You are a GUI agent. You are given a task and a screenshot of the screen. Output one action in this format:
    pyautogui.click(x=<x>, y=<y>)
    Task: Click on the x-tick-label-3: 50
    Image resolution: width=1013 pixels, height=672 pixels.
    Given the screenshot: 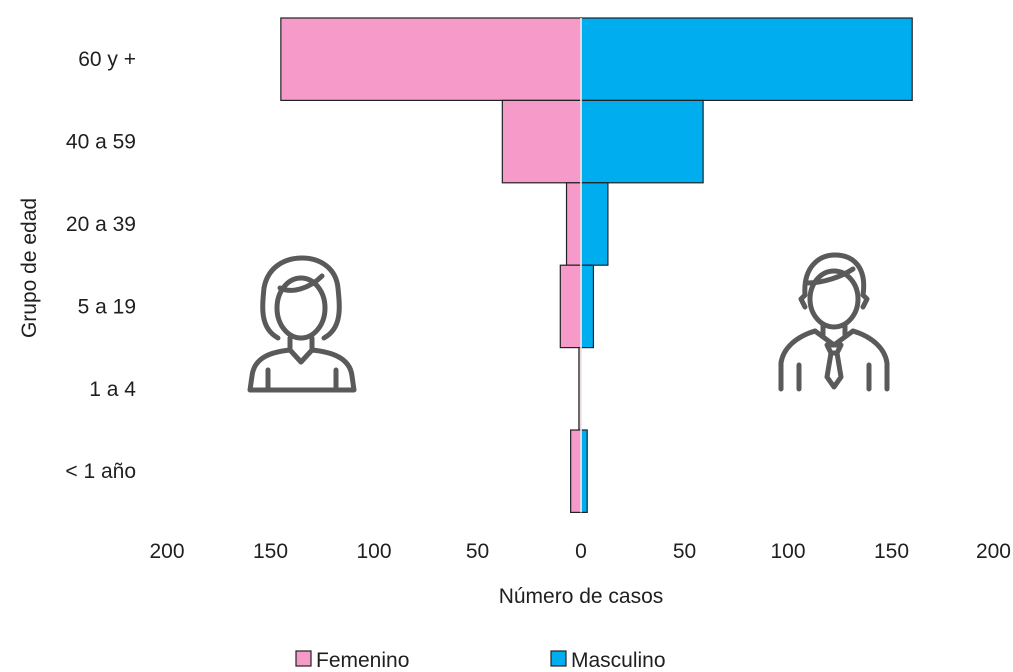 What is the action you would take?
    pyautogui.click(x=477, y=551)
    